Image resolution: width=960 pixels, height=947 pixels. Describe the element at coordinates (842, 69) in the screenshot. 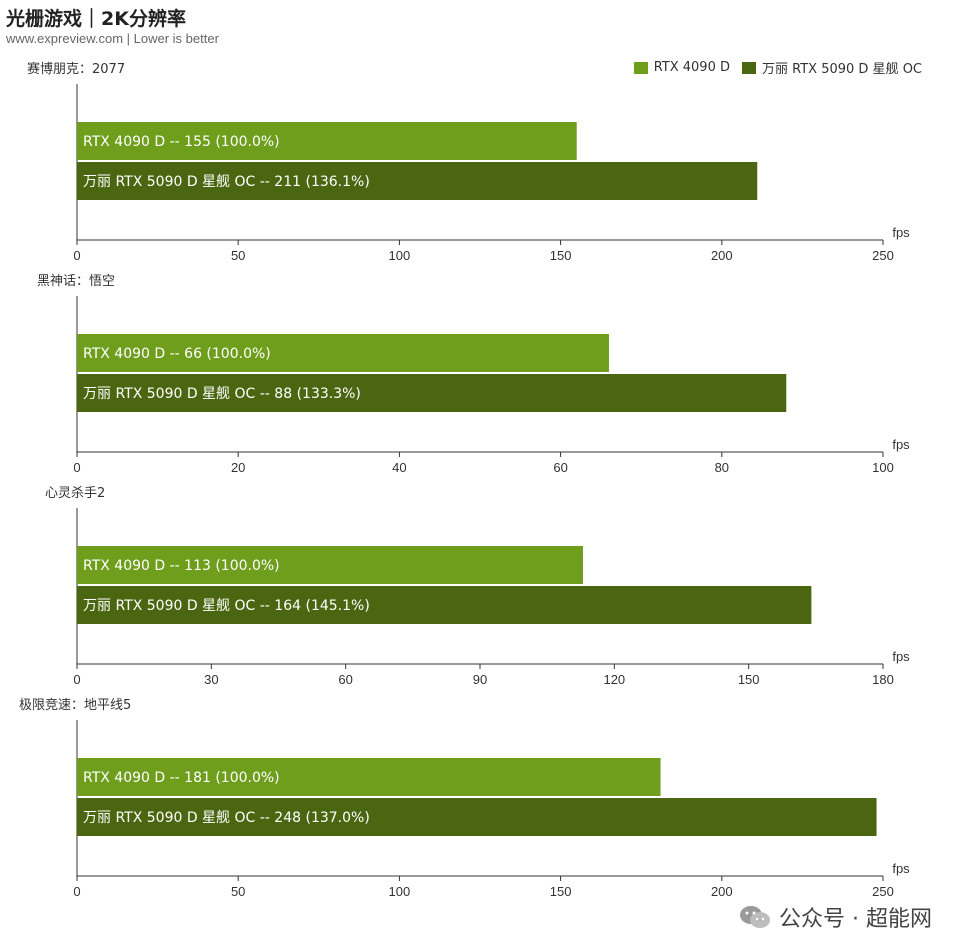

I see `legend-label-rtx5090d: 万丽 RTX 5090 D 星舰 OC` at that location.